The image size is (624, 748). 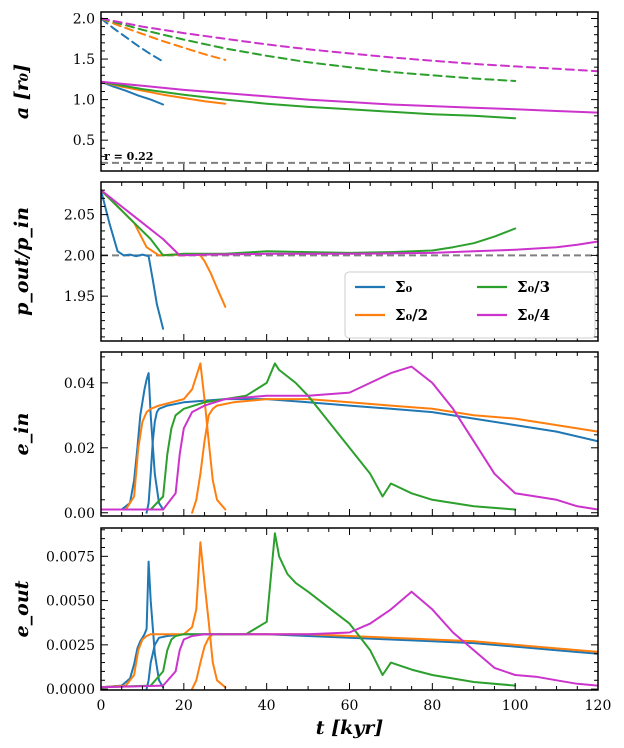 What do you see at coordinates (22, 434) in the screenshot?
I see `y-axis-label-e_in: e_in` at bounding box center [22, 434].